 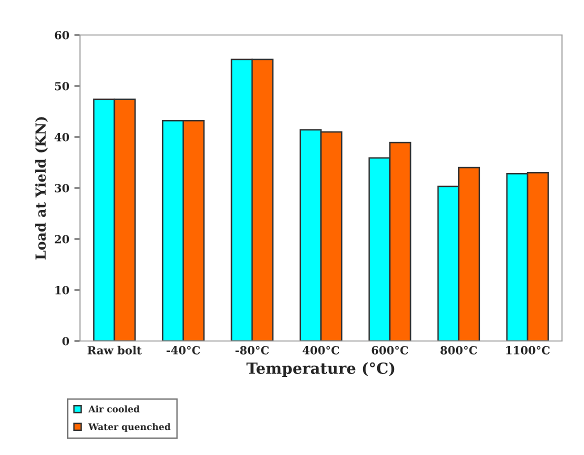 What do you see at coordinates (41, 188) in the screenshot?
I see `y-axis-title: Load at Yield (KN)` at bounding box center [41, 188].